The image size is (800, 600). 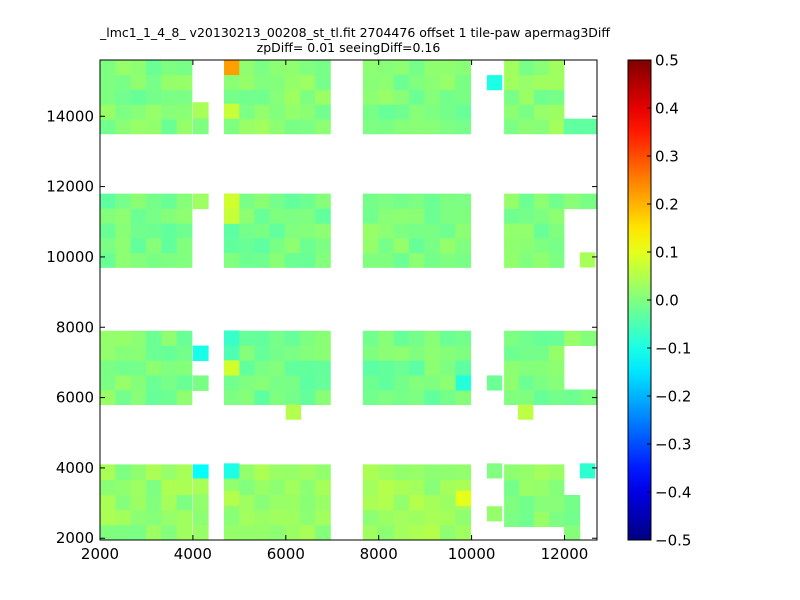 What do you see at coordinates (75, 327) in the screenshot?
I see `y-tick-label: 8000` at bounding box center [75, 327].